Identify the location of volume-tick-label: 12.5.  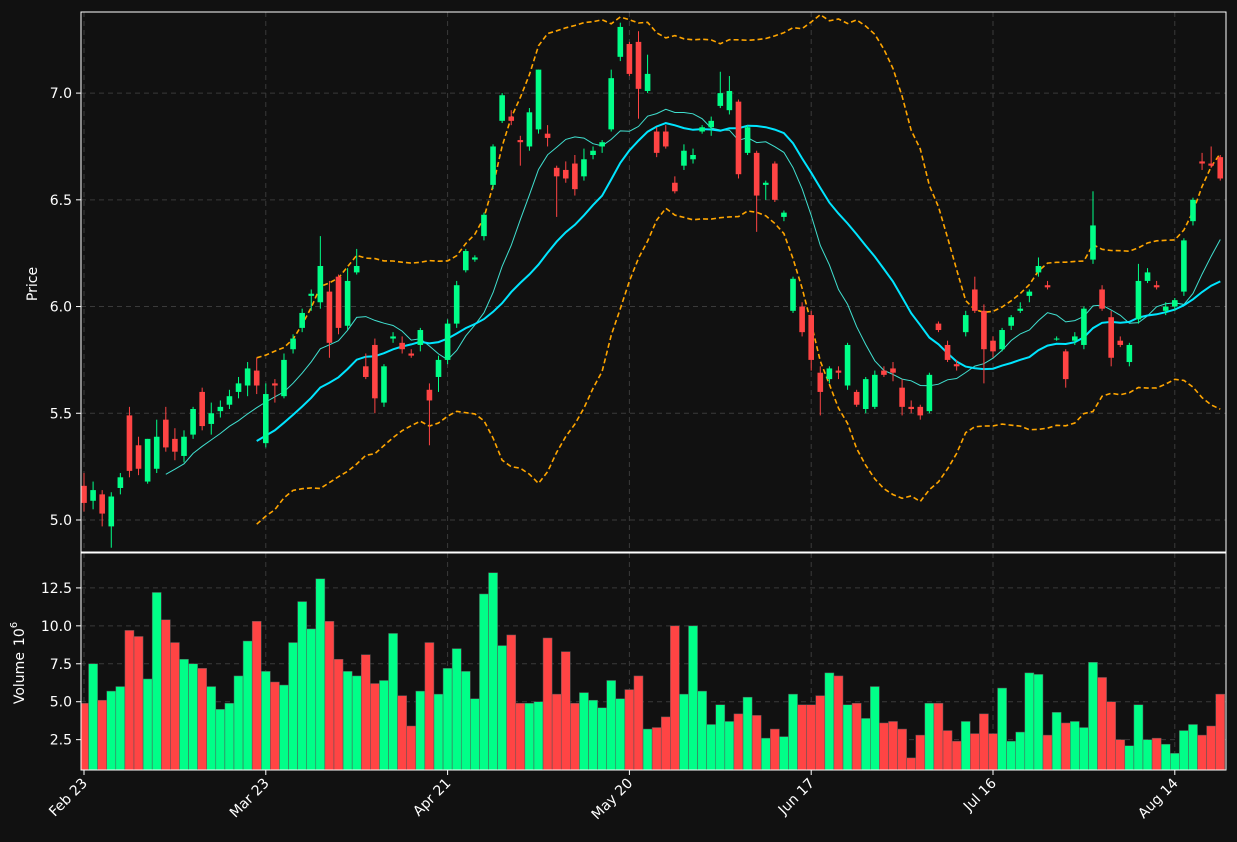
(56, 589).